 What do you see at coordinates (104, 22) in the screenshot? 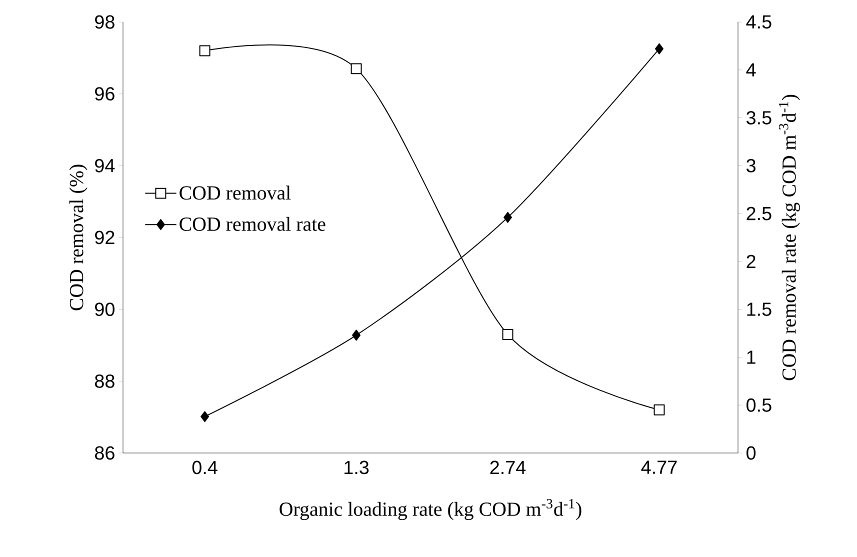
I see `y-tick-label: 98` at bounding box center [104, 22].